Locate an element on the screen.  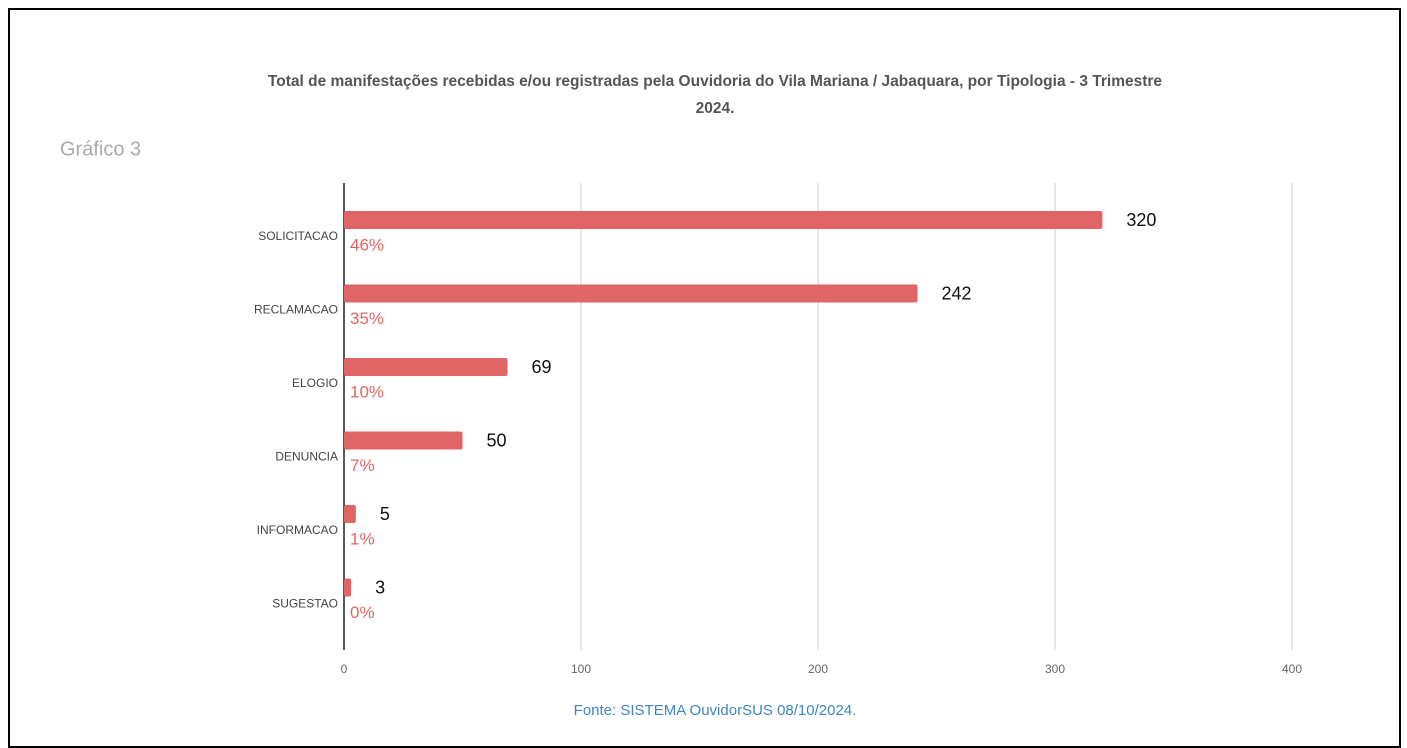
share-label: 0% is located at coordinates (362, 612).